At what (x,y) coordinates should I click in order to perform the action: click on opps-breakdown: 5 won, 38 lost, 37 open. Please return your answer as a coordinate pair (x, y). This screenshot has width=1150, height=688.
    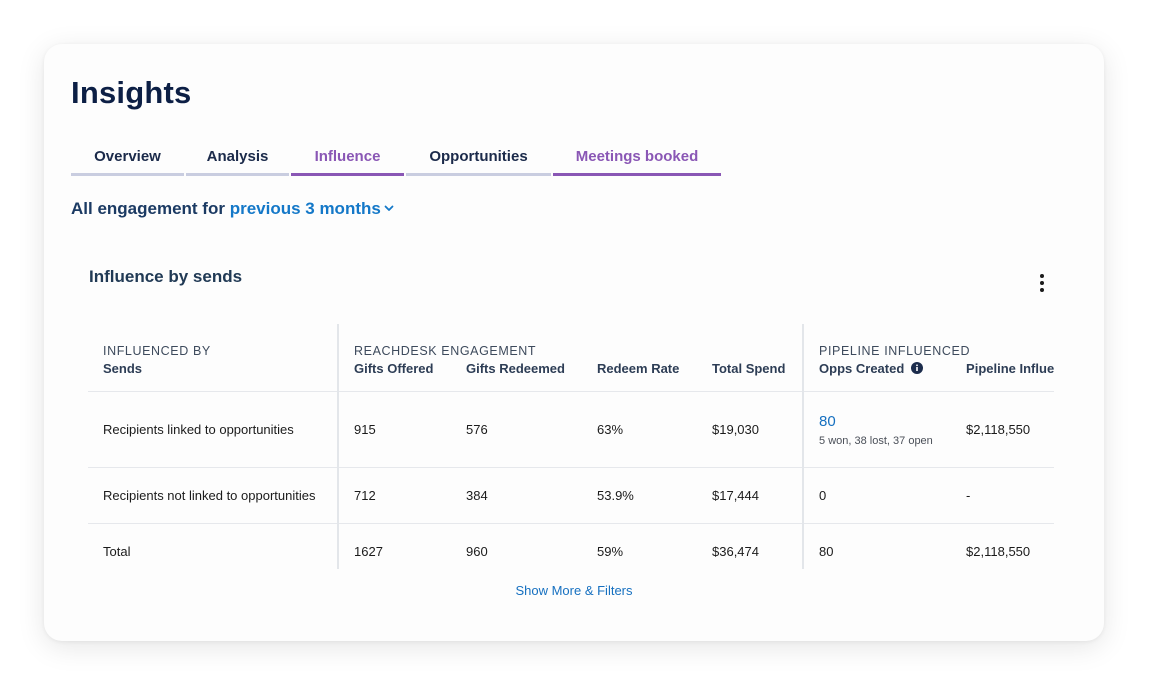
    Looking at the image, I should click on (876, 440).